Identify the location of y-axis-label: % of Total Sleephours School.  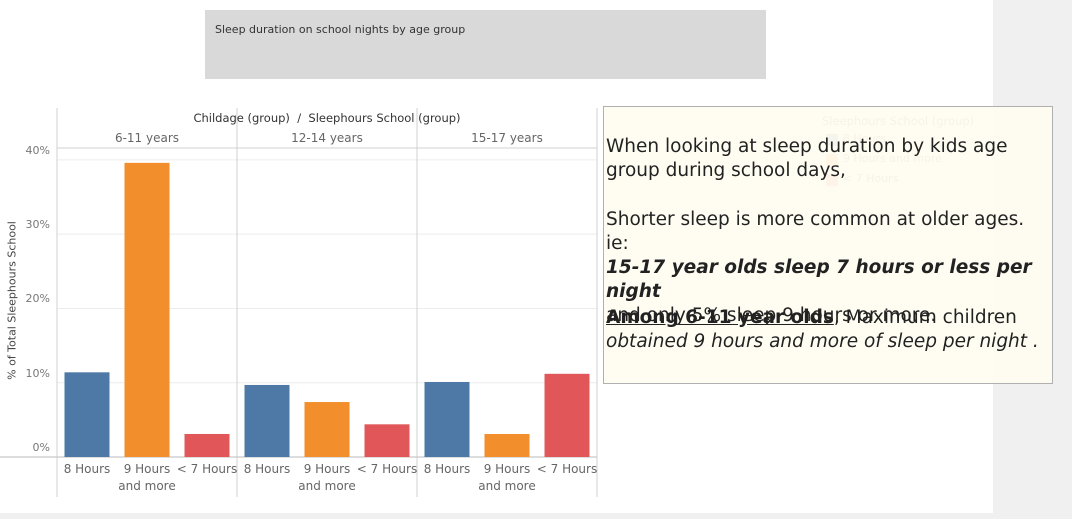
(12, 300).